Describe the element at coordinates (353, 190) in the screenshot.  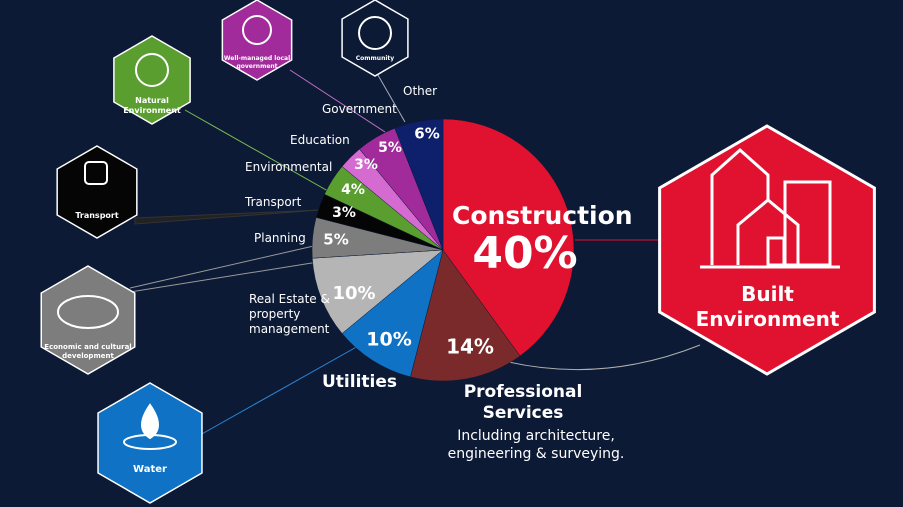
I see `value-label: 4%` at that location.